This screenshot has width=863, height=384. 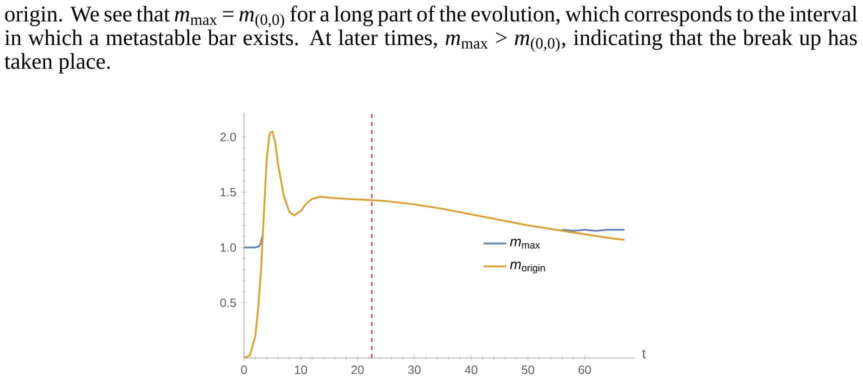 I want to click on y-tick-label: 2.0, so click(x=228, y=137).